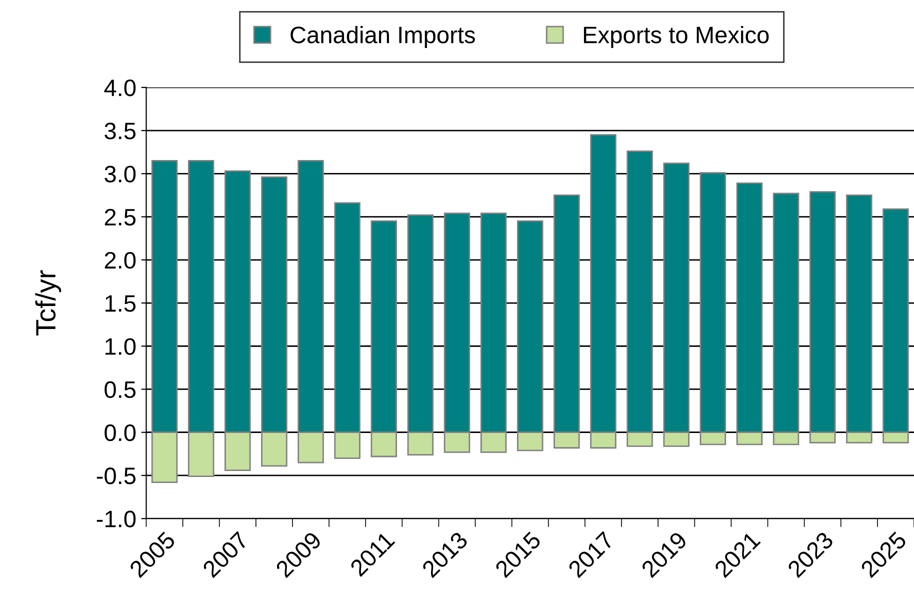 The width and height of the screenshot is (914, 603). I want to click on y-tick-label: 0.0, so click(120, 433).